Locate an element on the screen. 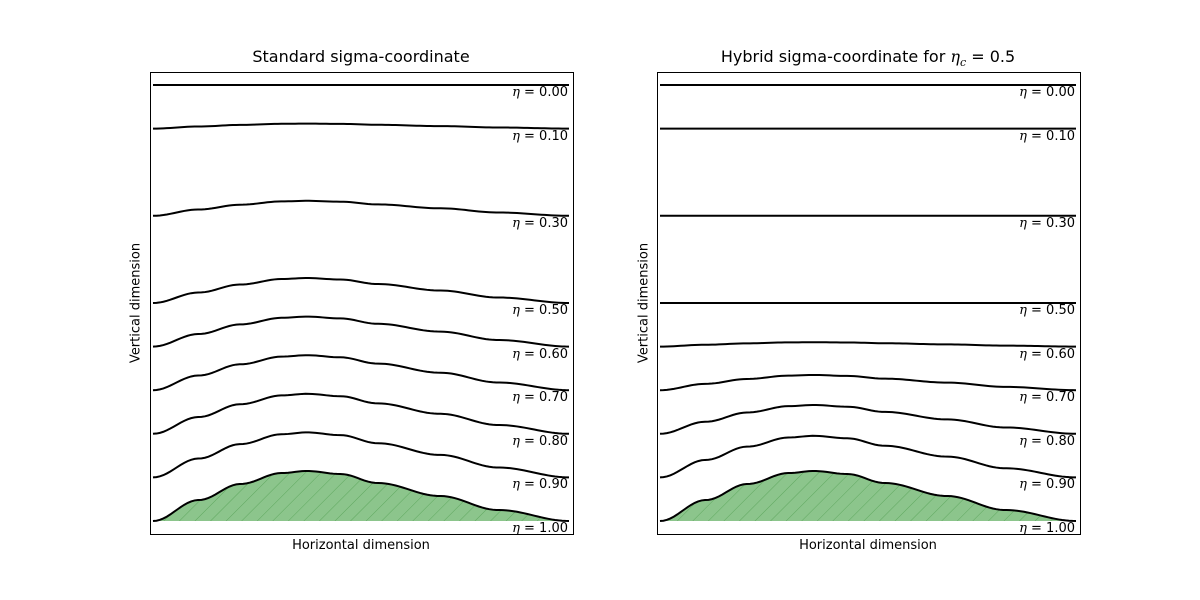  panel-title-hybrid: Hybrid sigma-coordinate for ηc = 0.5 is located at coordinates (868, 58).